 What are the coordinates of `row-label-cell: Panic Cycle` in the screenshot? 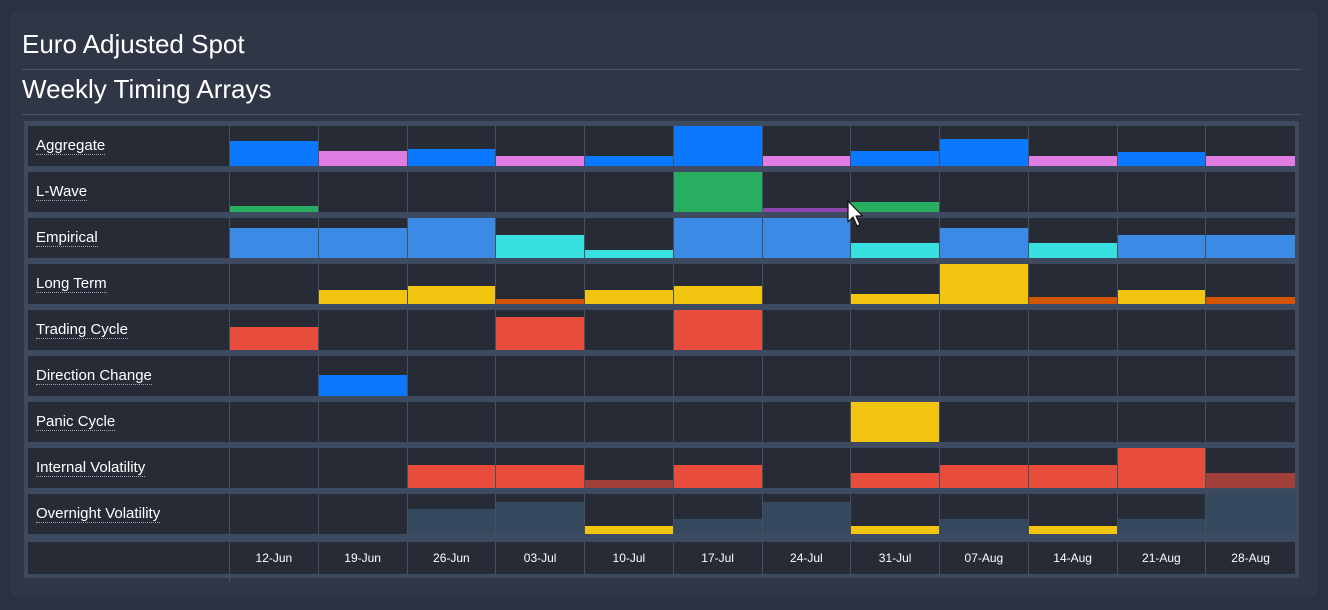 It's located at (129, 422).